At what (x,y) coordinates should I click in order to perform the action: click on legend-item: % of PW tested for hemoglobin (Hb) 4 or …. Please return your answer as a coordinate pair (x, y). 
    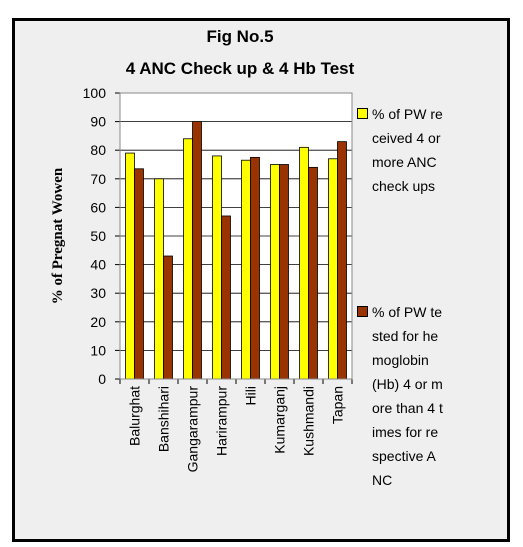
    Looking at the image, I should click on (432, 396).